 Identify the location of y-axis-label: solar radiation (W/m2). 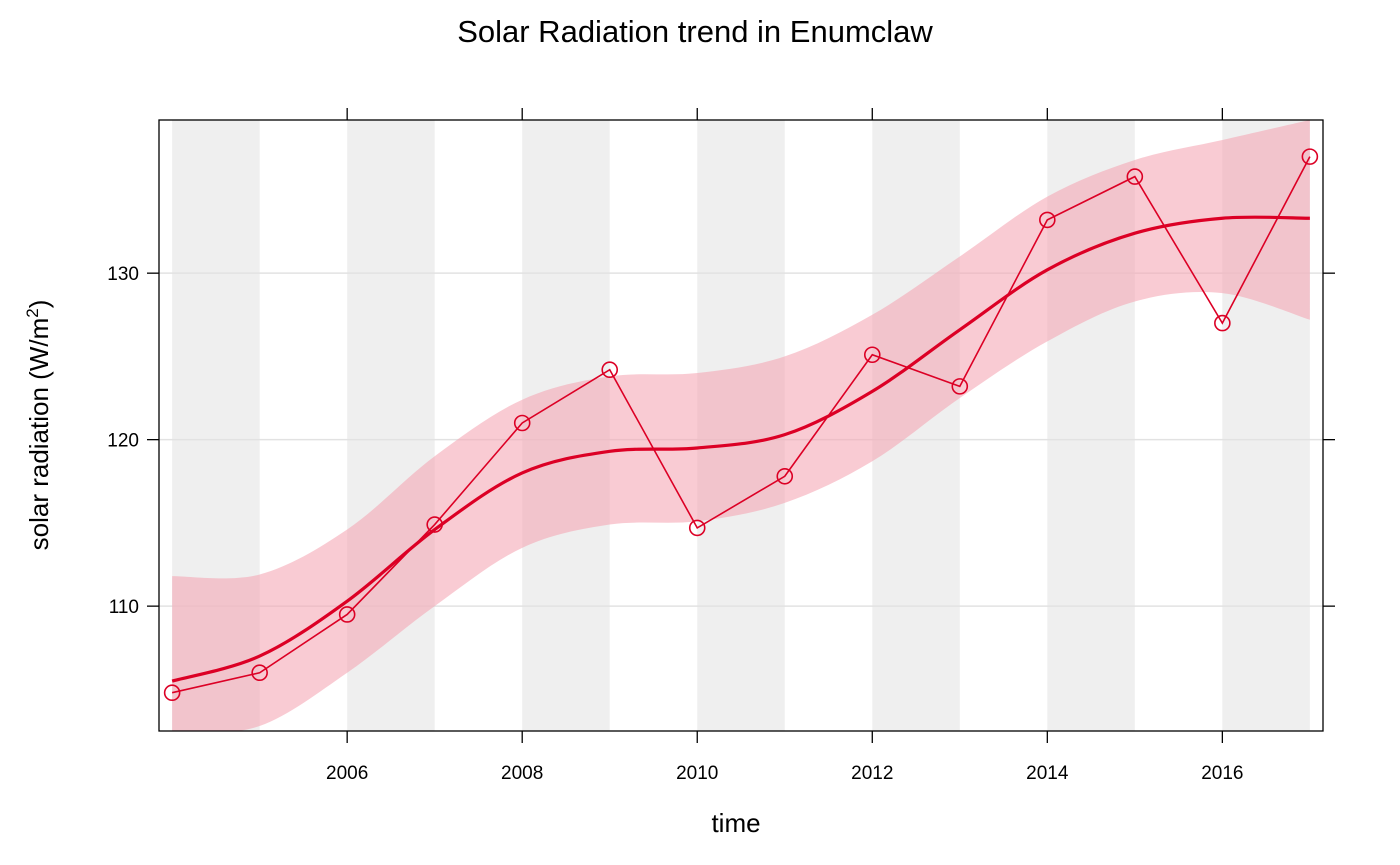
(38, 425).